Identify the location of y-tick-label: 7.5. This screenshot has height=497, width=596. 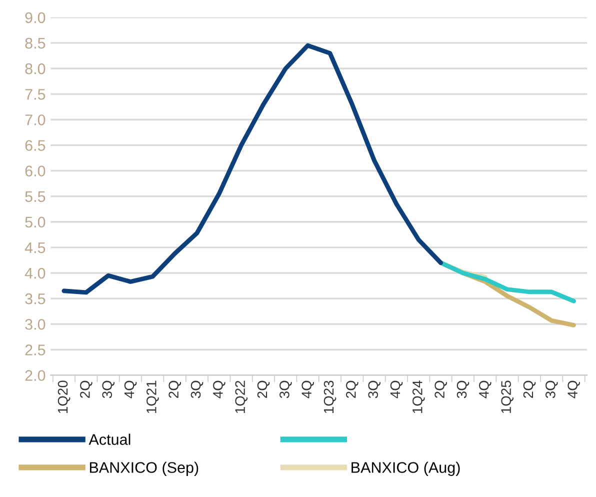
(35, 94).